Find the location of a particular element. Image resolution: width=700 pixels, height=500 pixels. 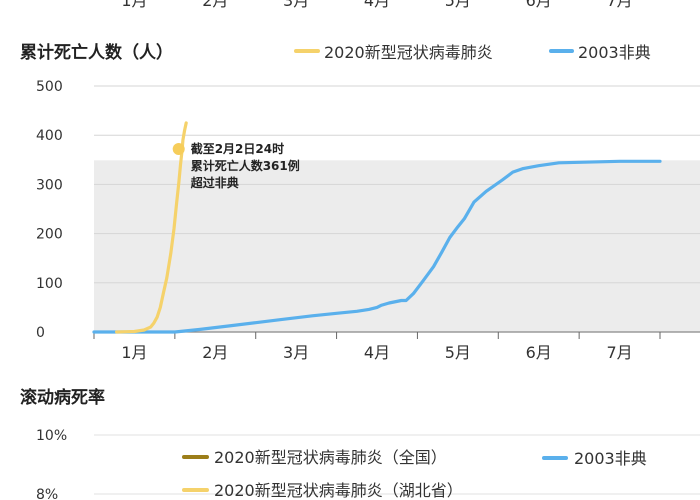

top-month-label: 1月 is located at coordinates (134, 5).